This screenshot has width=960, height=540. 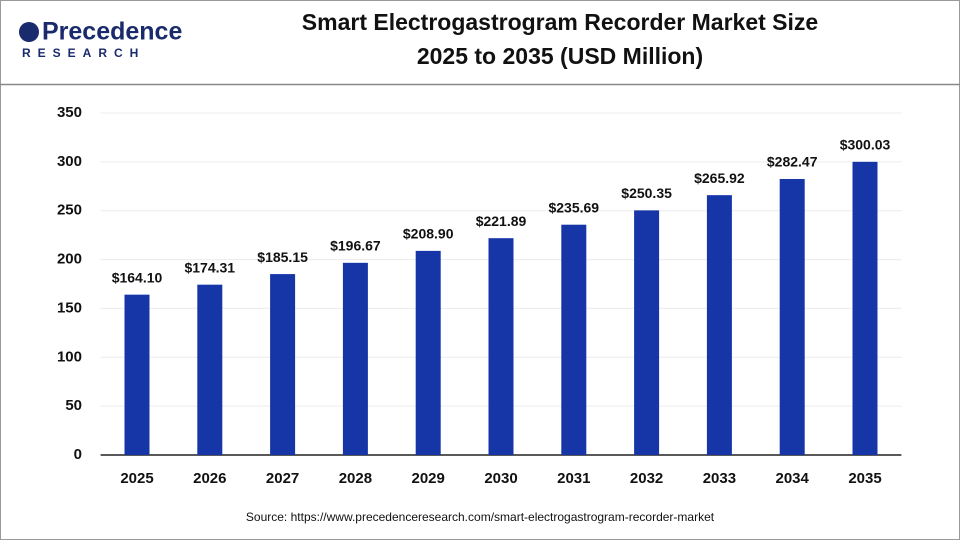 I want to click on y-tick-label: 350, so click(x=69, y=112).